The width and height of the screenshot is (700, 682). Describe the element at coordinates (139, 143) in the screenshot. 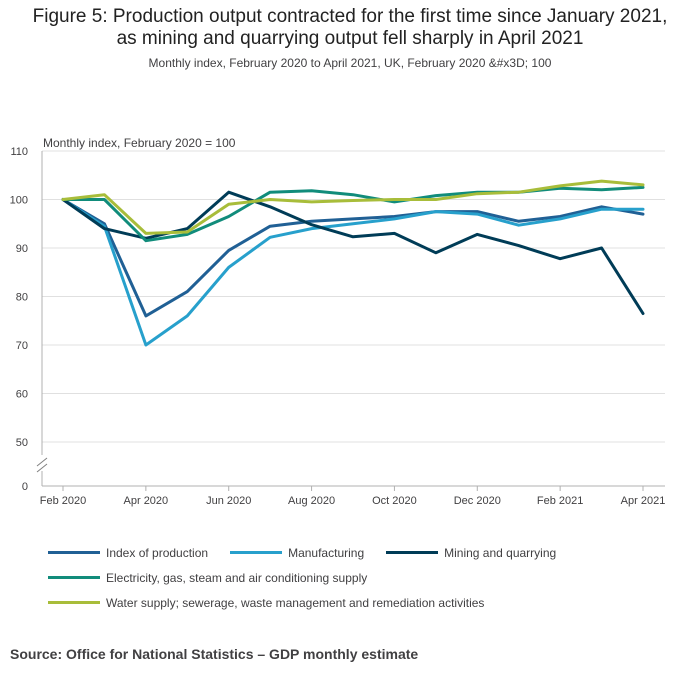

I see `y-axis-label: Monthly index, February 2020 = 100` at that location.